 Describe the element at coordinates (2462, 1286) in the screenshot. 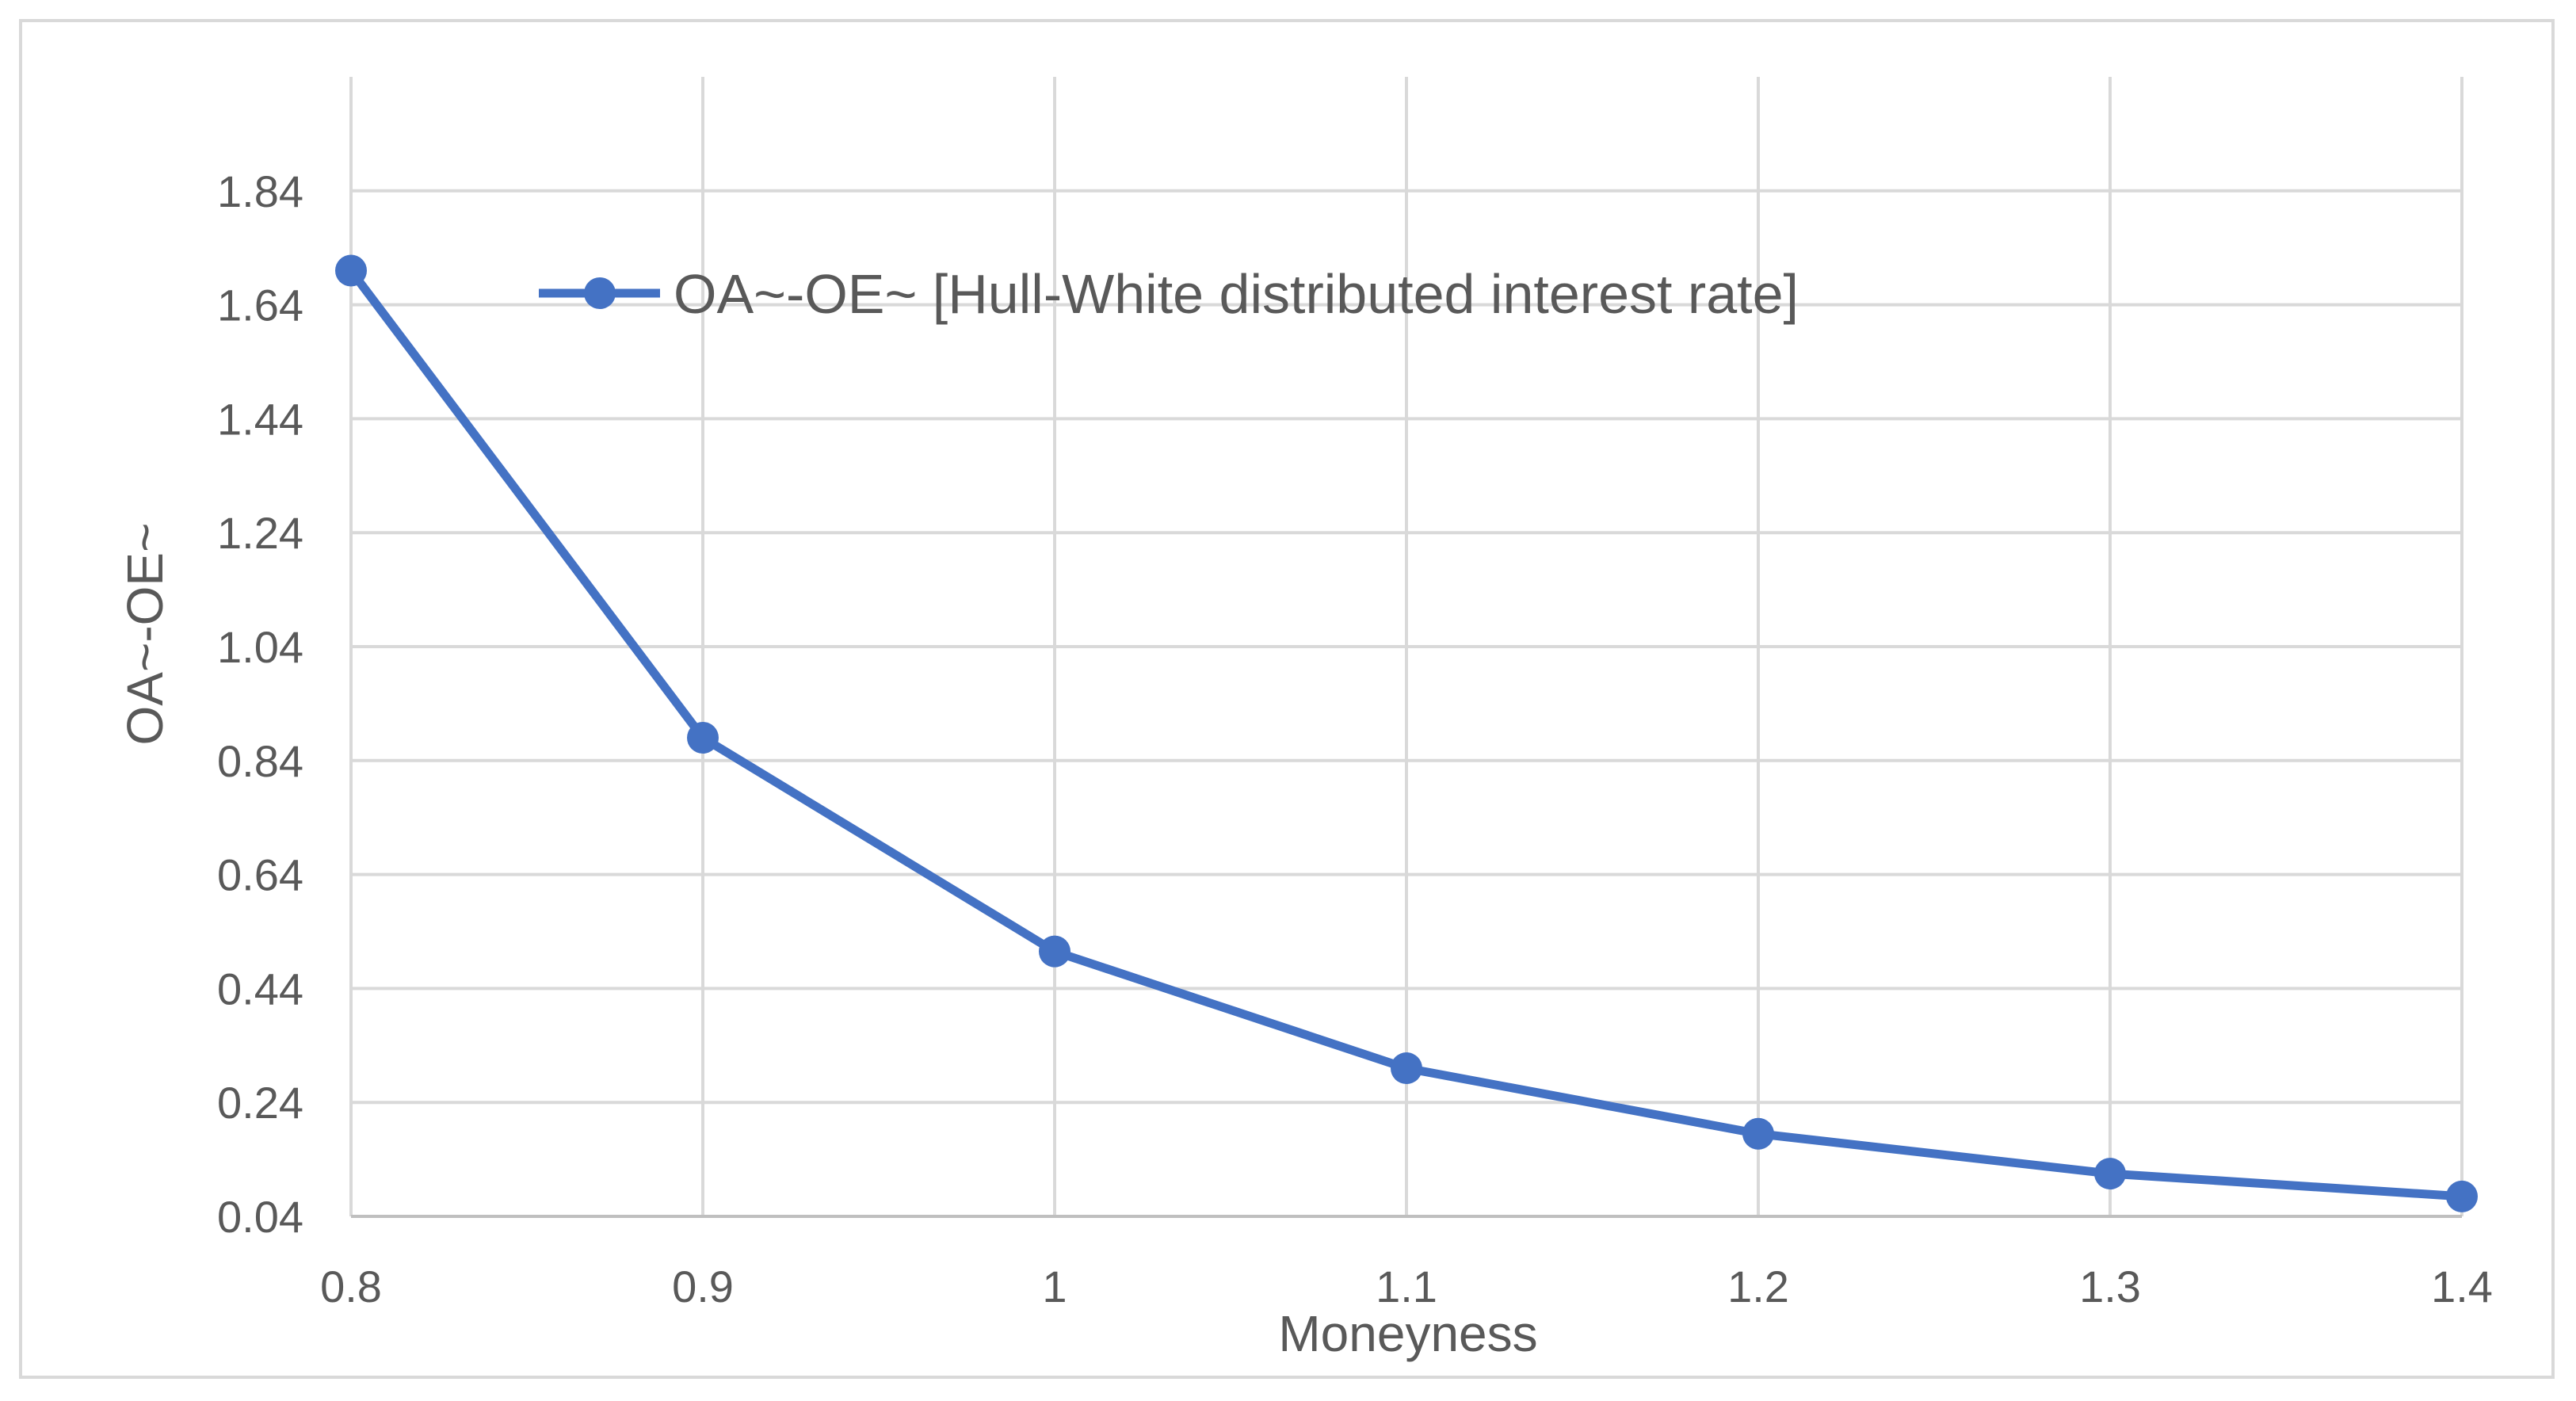

I see `x-tick-label-6: 1.4` at that location.